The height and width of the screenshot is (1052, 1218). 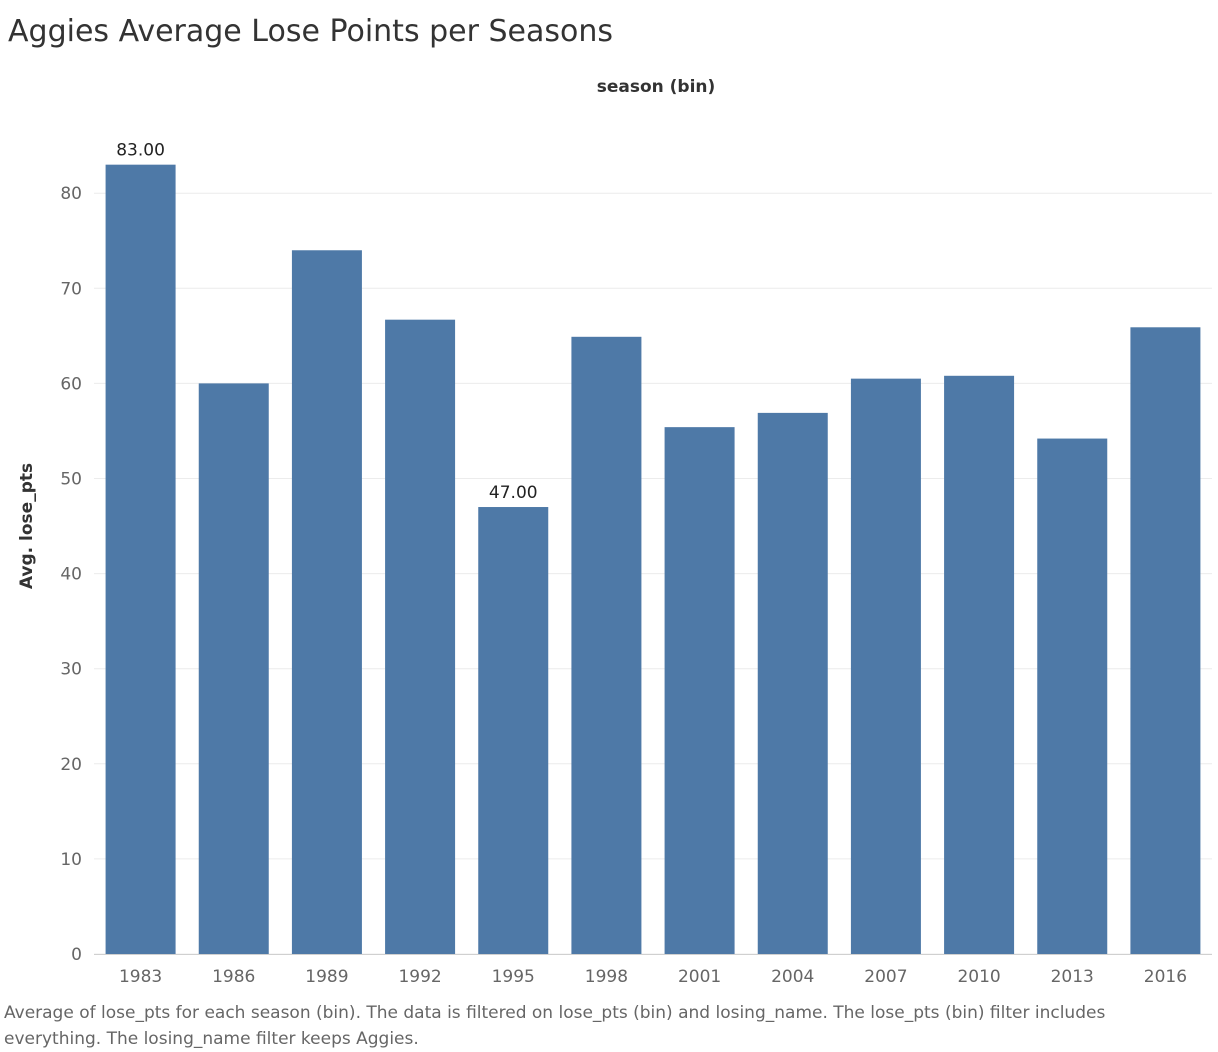 I want to click on x-tick-label: 1986, so click(x=233, y=977).